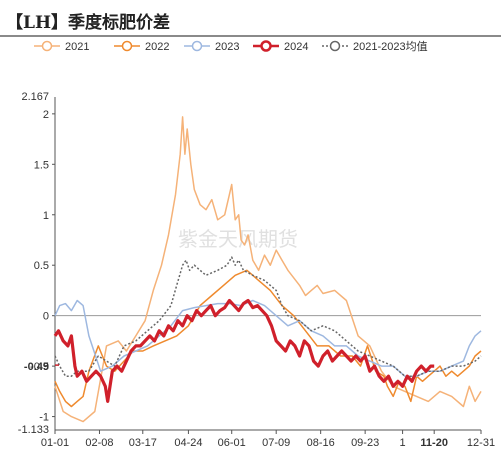  I want to click on y-min-label: -1.133, so click(33, 430).